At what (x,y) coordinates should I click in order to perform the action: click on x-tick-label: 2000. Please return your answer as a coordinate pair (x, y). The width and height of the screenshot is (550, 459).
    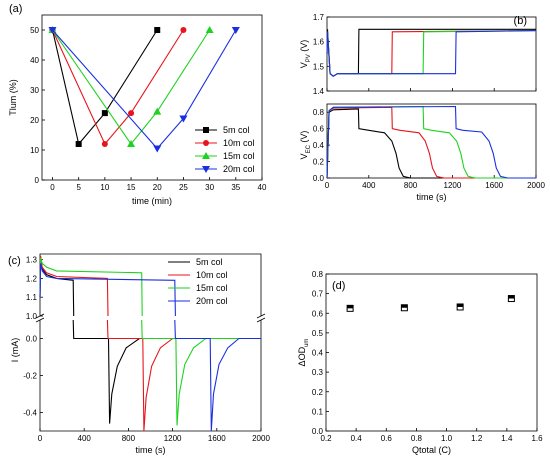
    Looking at the image, I should click on (536, 185).